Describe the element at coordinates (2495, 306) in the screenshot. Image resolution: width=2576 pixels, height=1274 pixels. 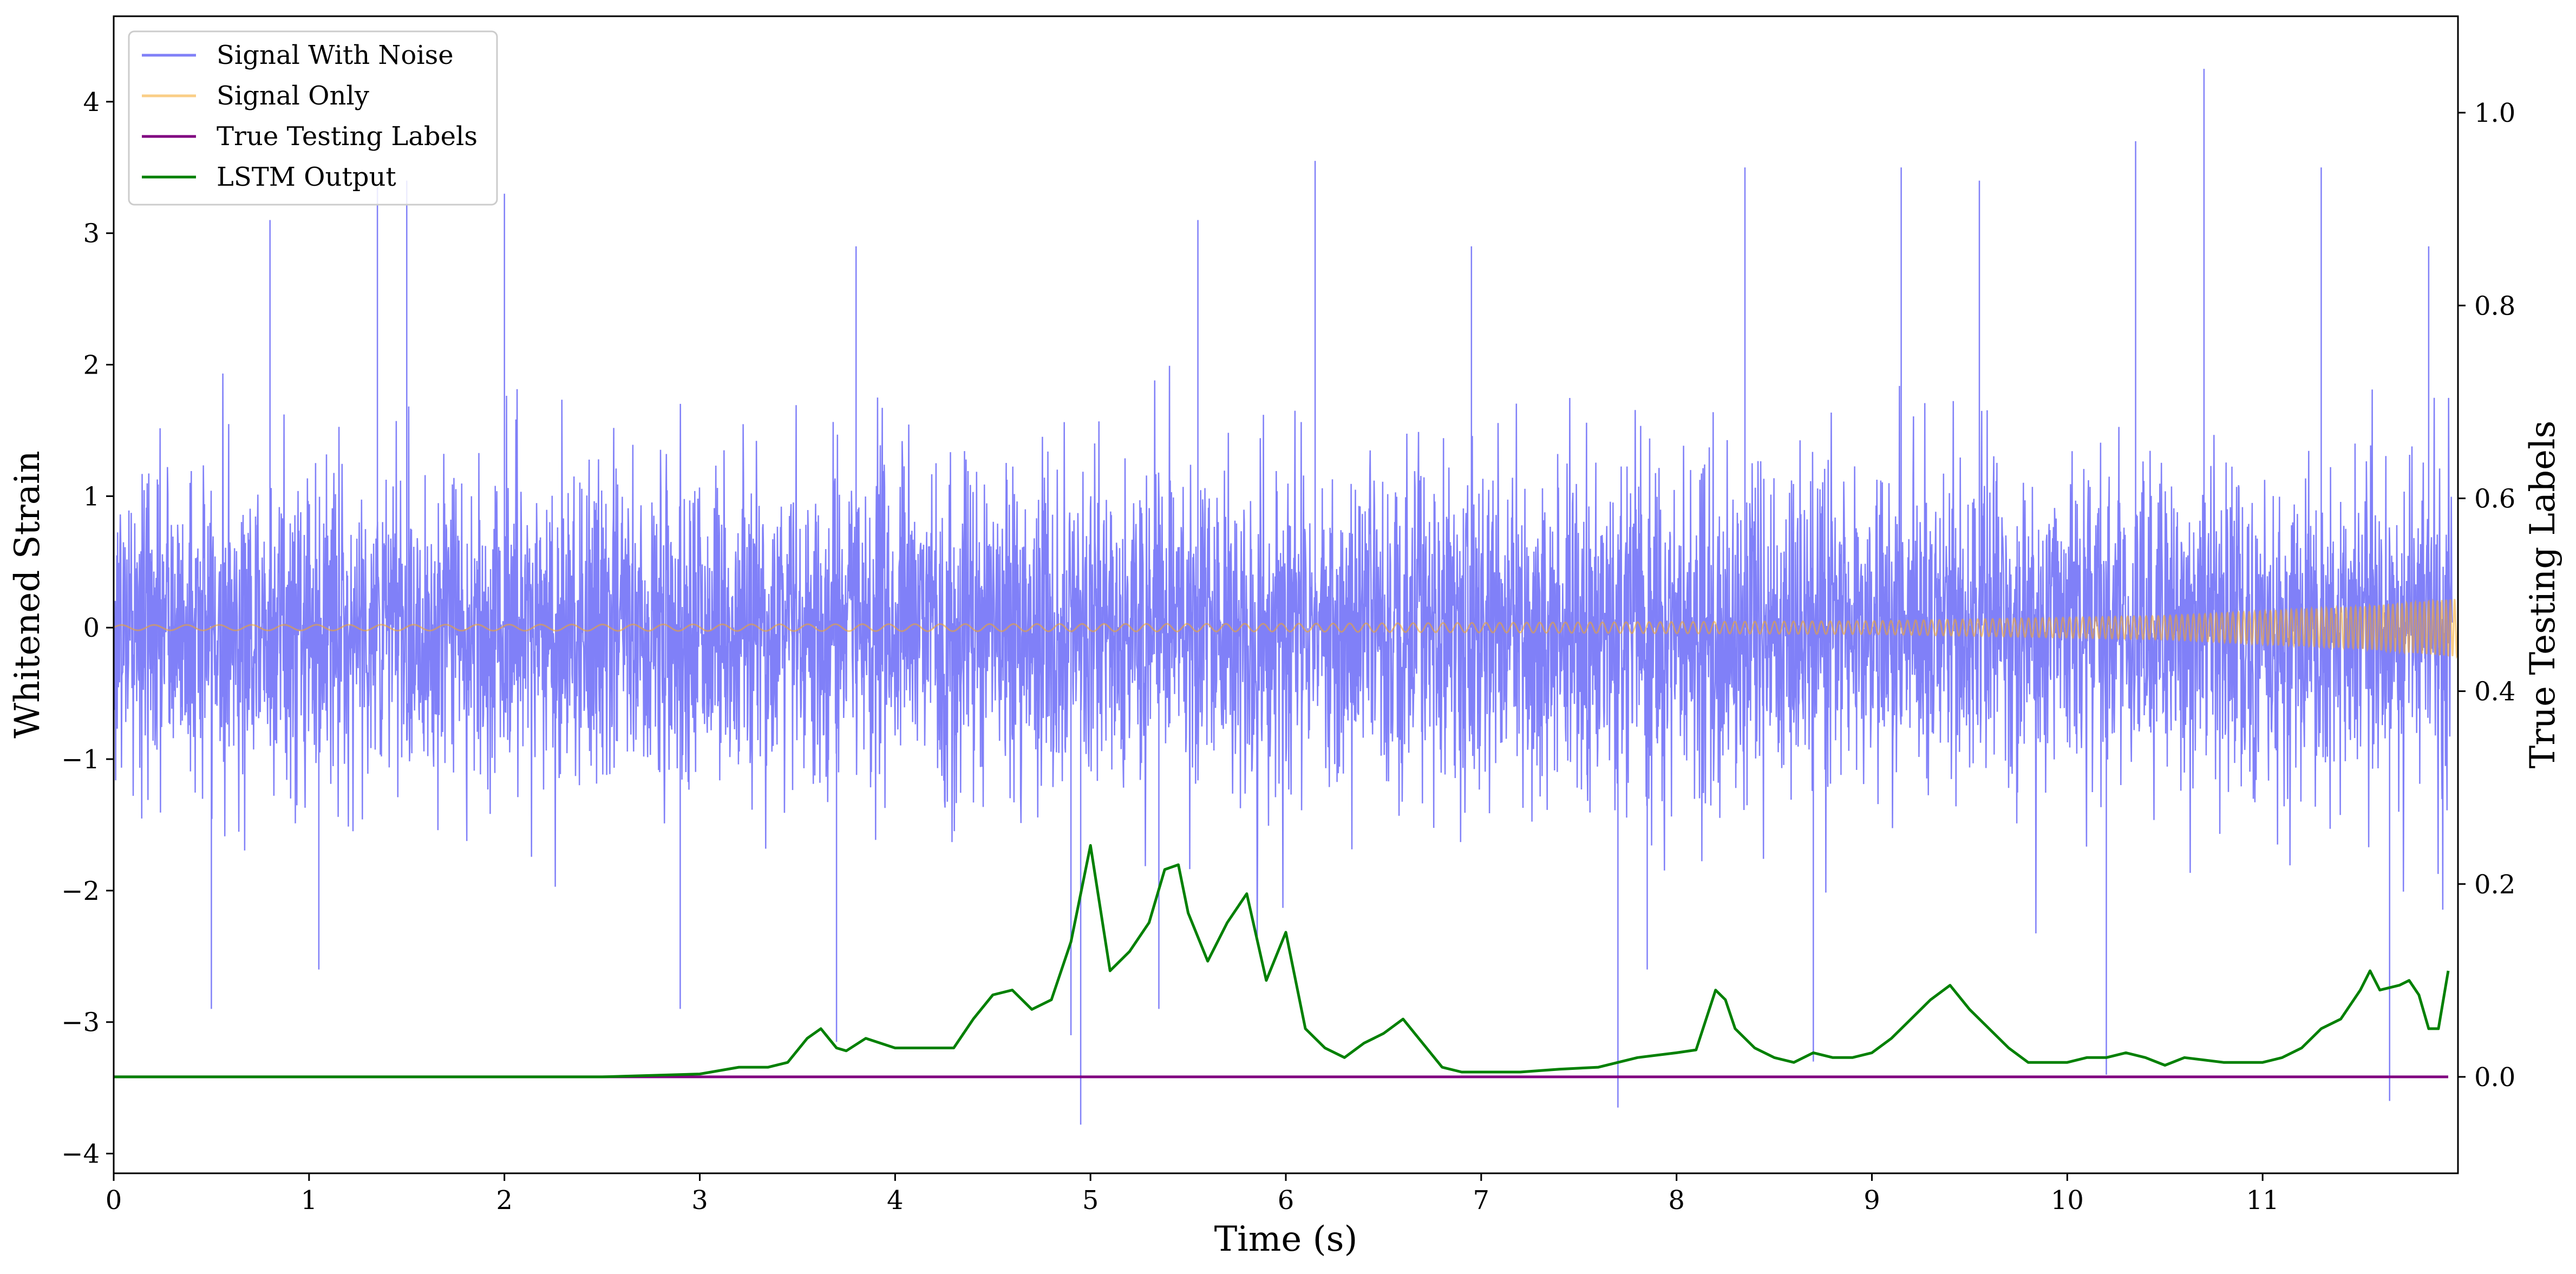
I see `y2-tick-label: 0.8` at that location.